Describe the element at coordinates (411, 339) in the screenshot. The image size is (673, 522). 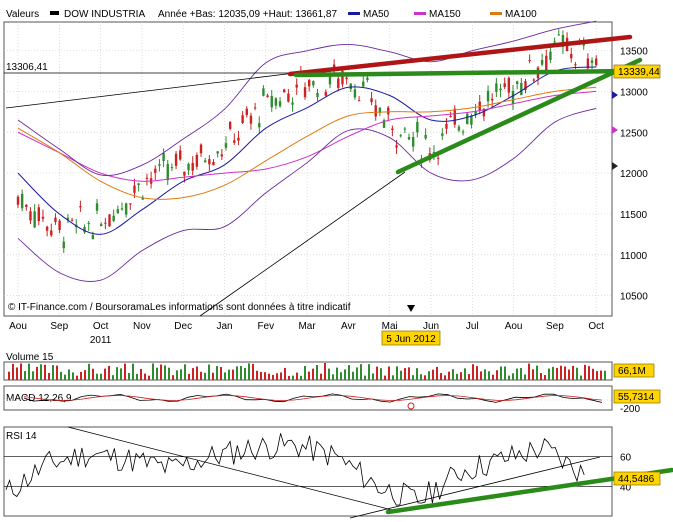
I see `date-marker-label: 5 Jun 2012` at that location.